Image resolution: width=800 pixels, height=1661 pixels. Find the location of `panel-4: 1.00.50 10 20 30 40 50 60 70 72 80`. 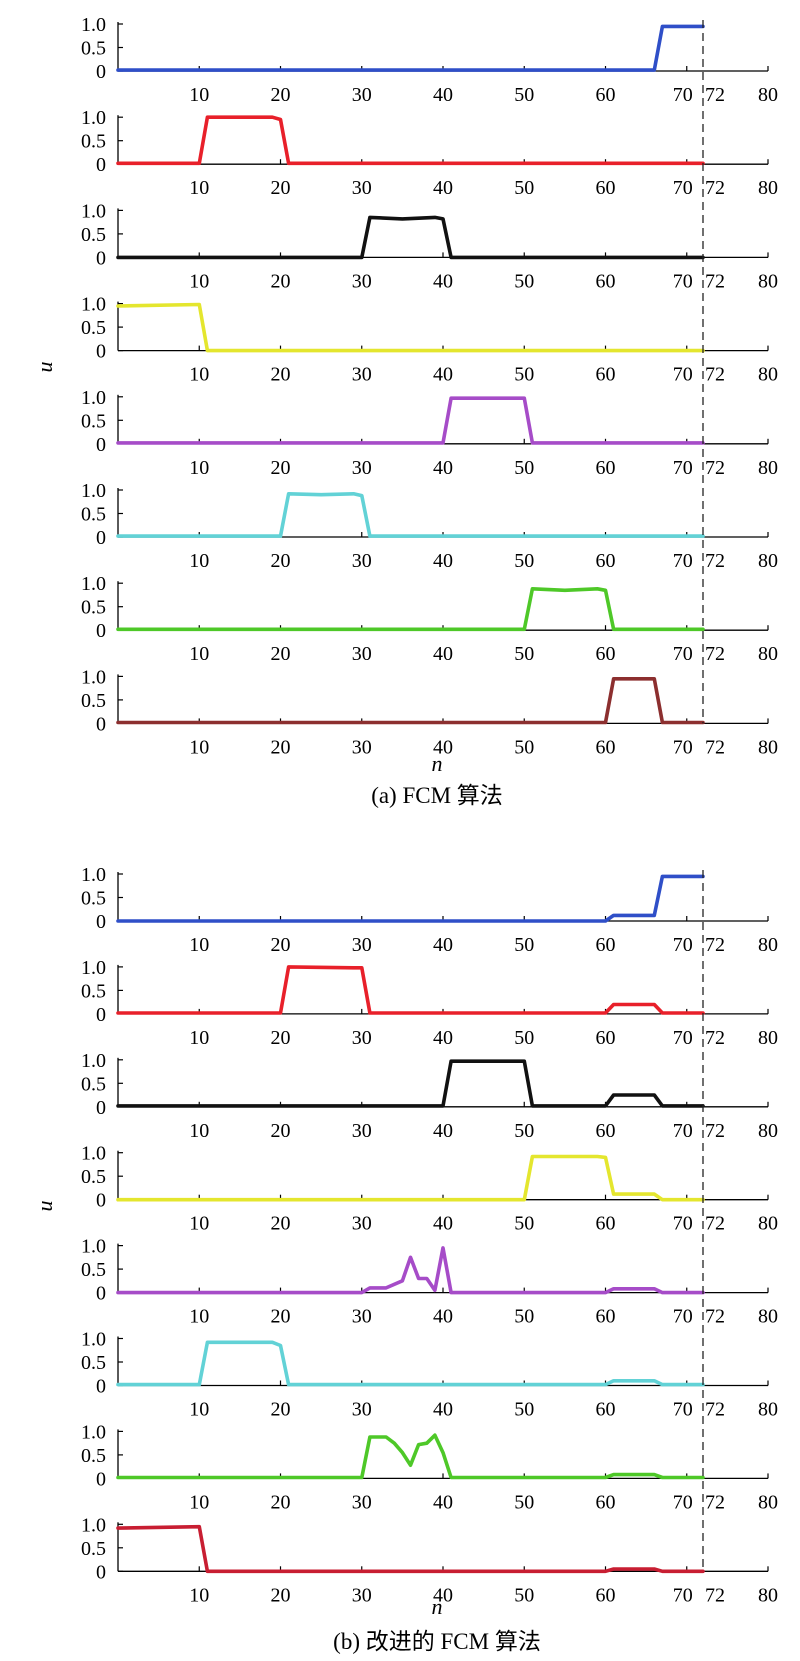

panel-4: 1.00.50 10 20 30 40 50 60 70 72 80 is located at coordinates (429, 1189).